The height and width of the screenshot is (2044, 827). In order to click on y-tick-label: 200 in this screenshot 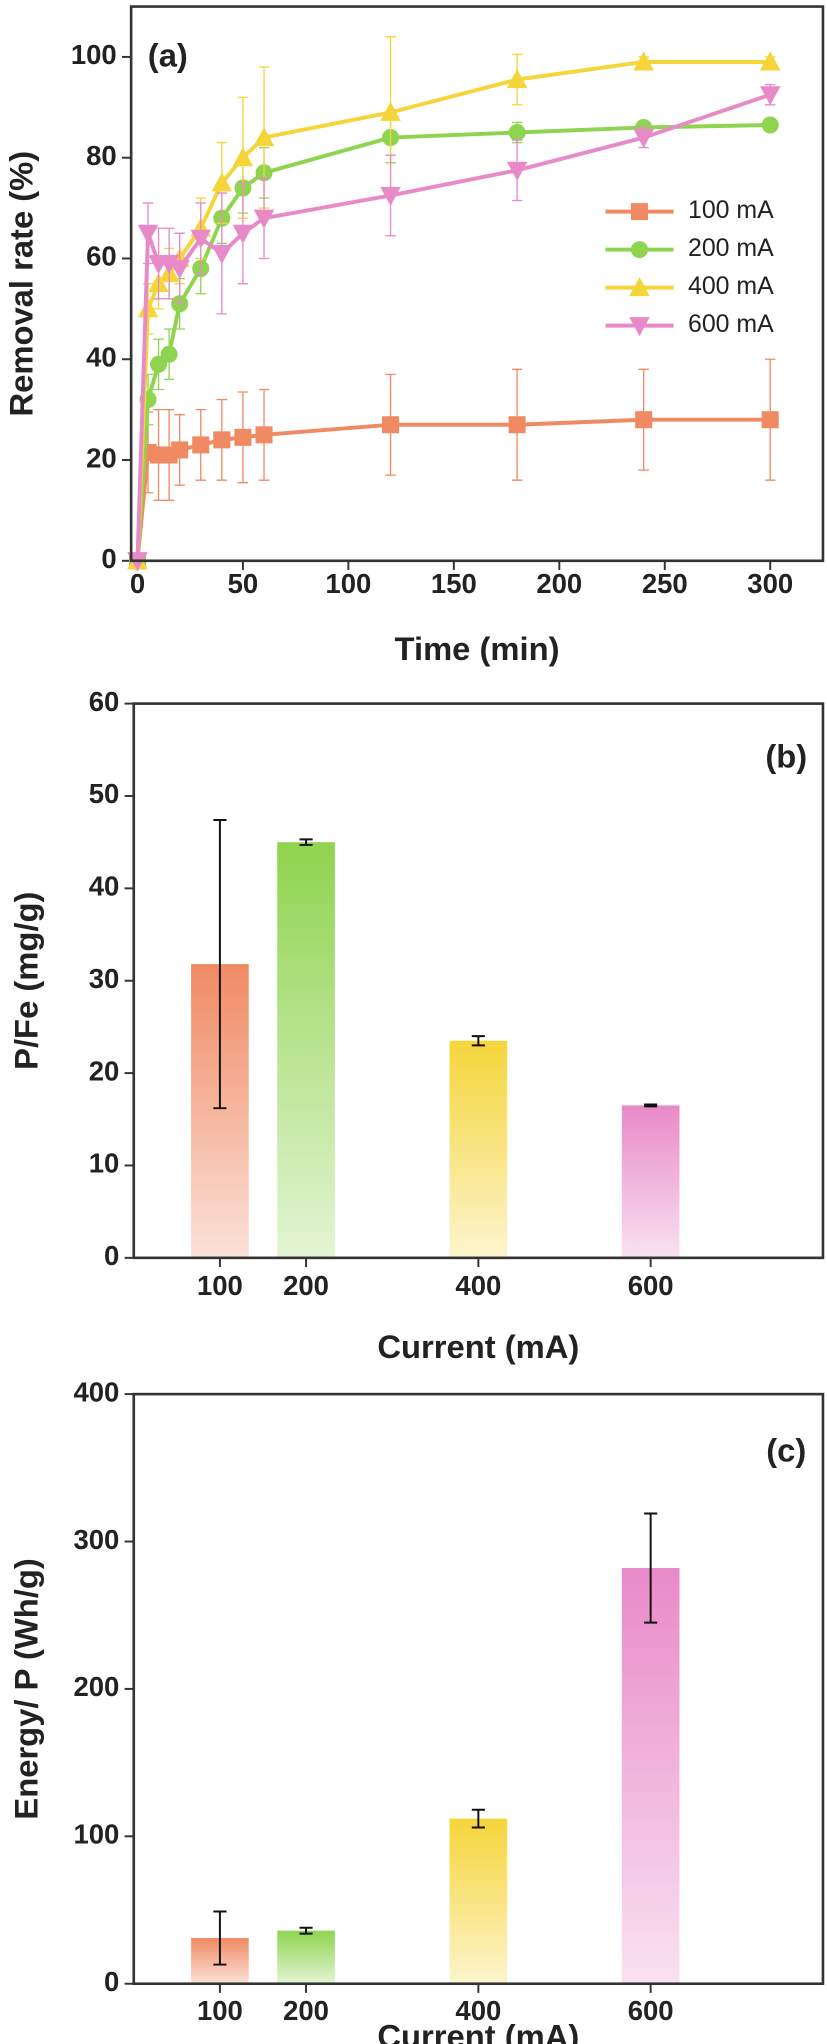, I will do `click(96, 1686)`.